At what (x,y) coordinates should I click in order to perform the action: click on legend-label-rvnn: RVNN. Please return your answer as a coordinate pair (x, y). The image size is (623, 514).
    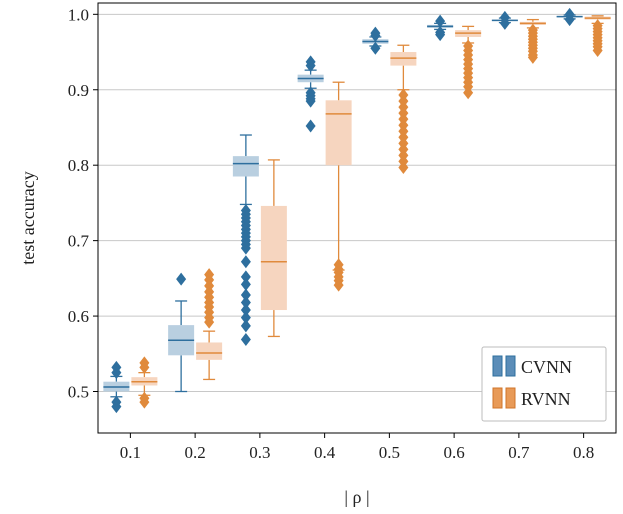
    Looking at the image, I should click on (546, 399).